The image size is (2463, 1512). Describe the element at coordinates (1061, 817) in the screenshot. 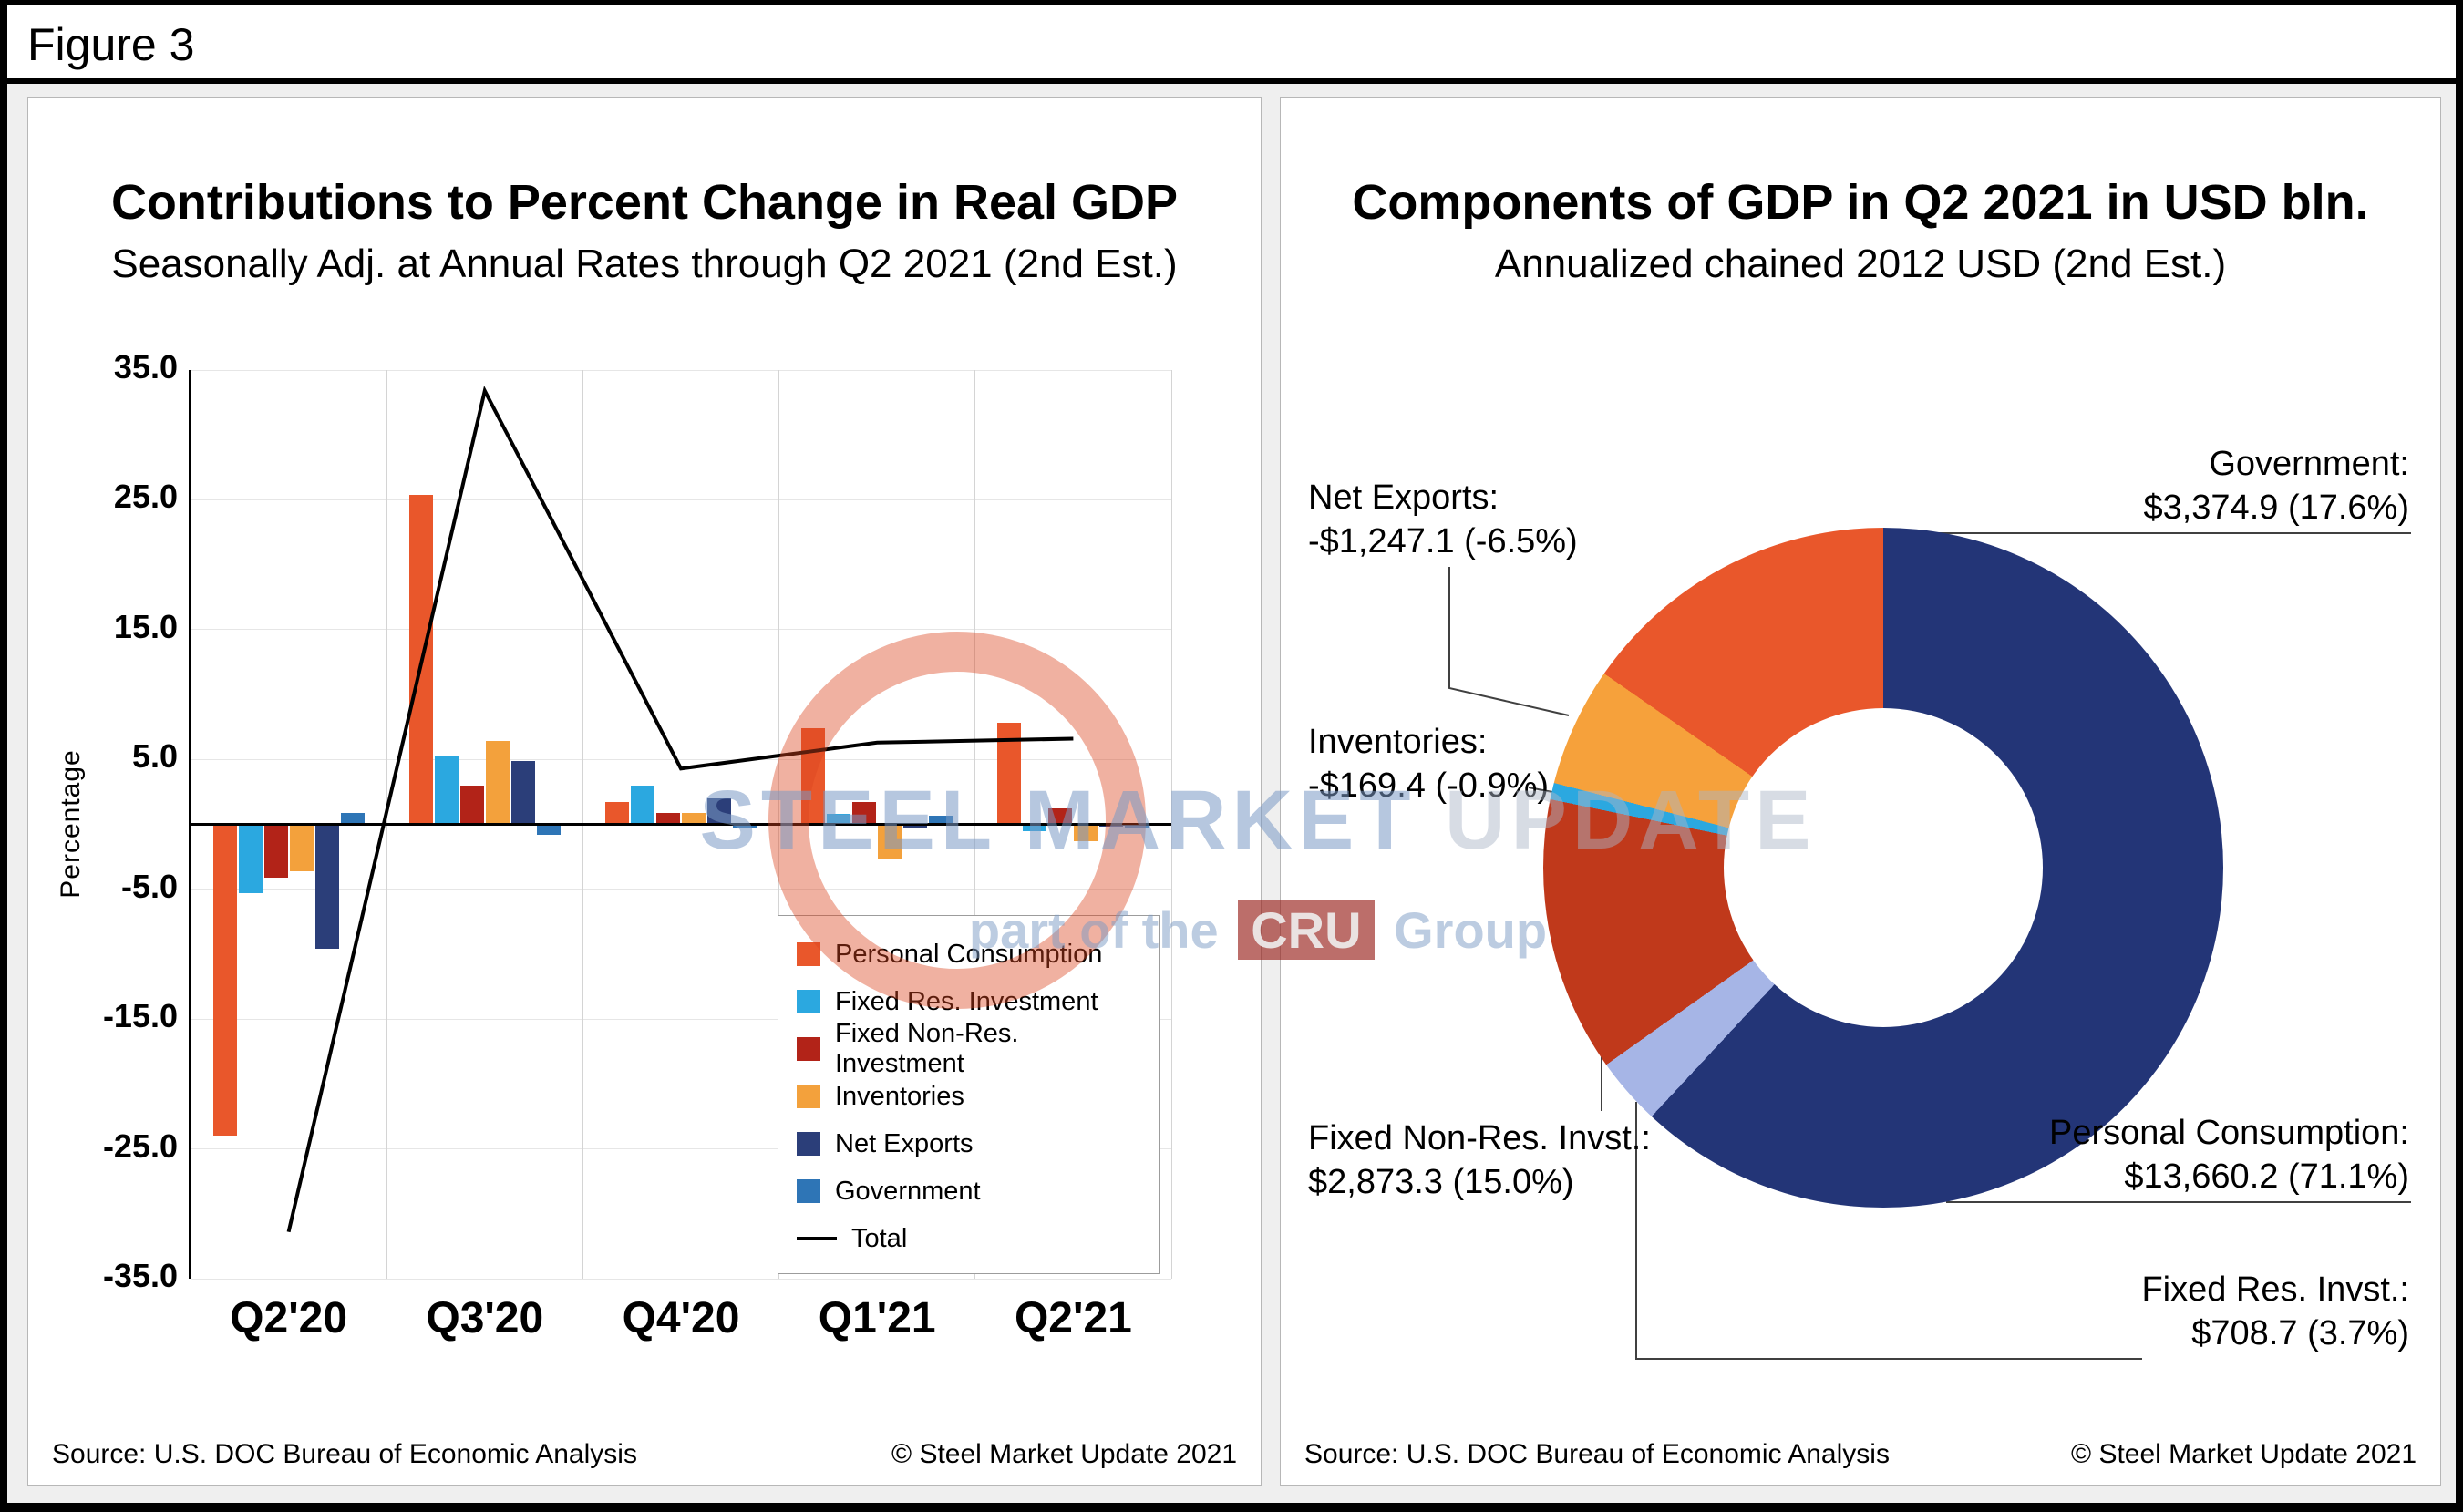

I see `bar-fixed-non-res-investment-Q221` at that location.